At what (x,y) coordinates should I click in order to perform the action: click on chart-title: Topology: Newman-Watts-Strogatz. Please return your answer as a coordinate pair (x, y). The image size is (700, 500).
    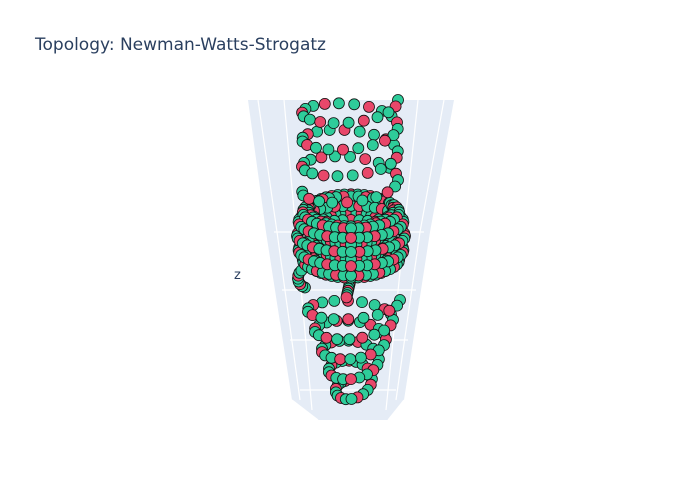
    Looking at the image, I should click on (180, 45).